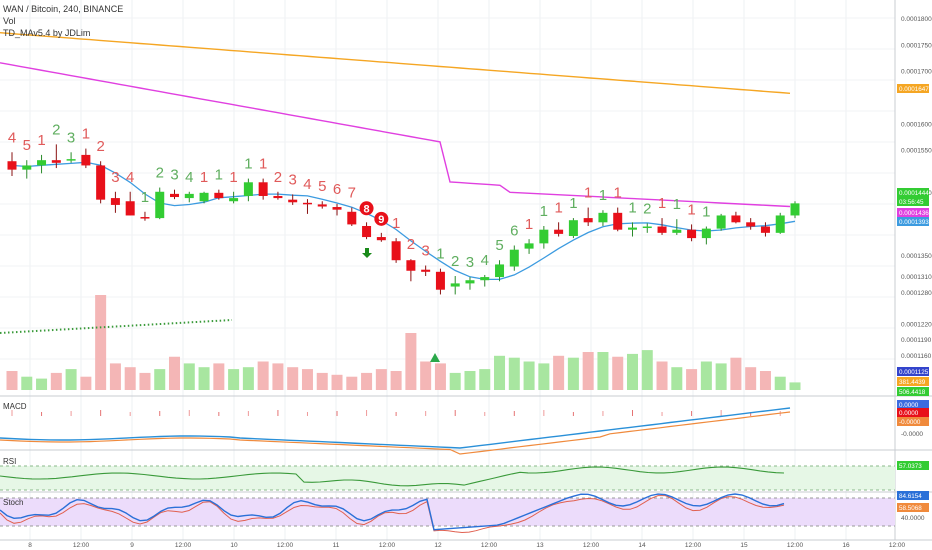  I want to click on price-tick-label: 0.0001750, so click(916, 45).